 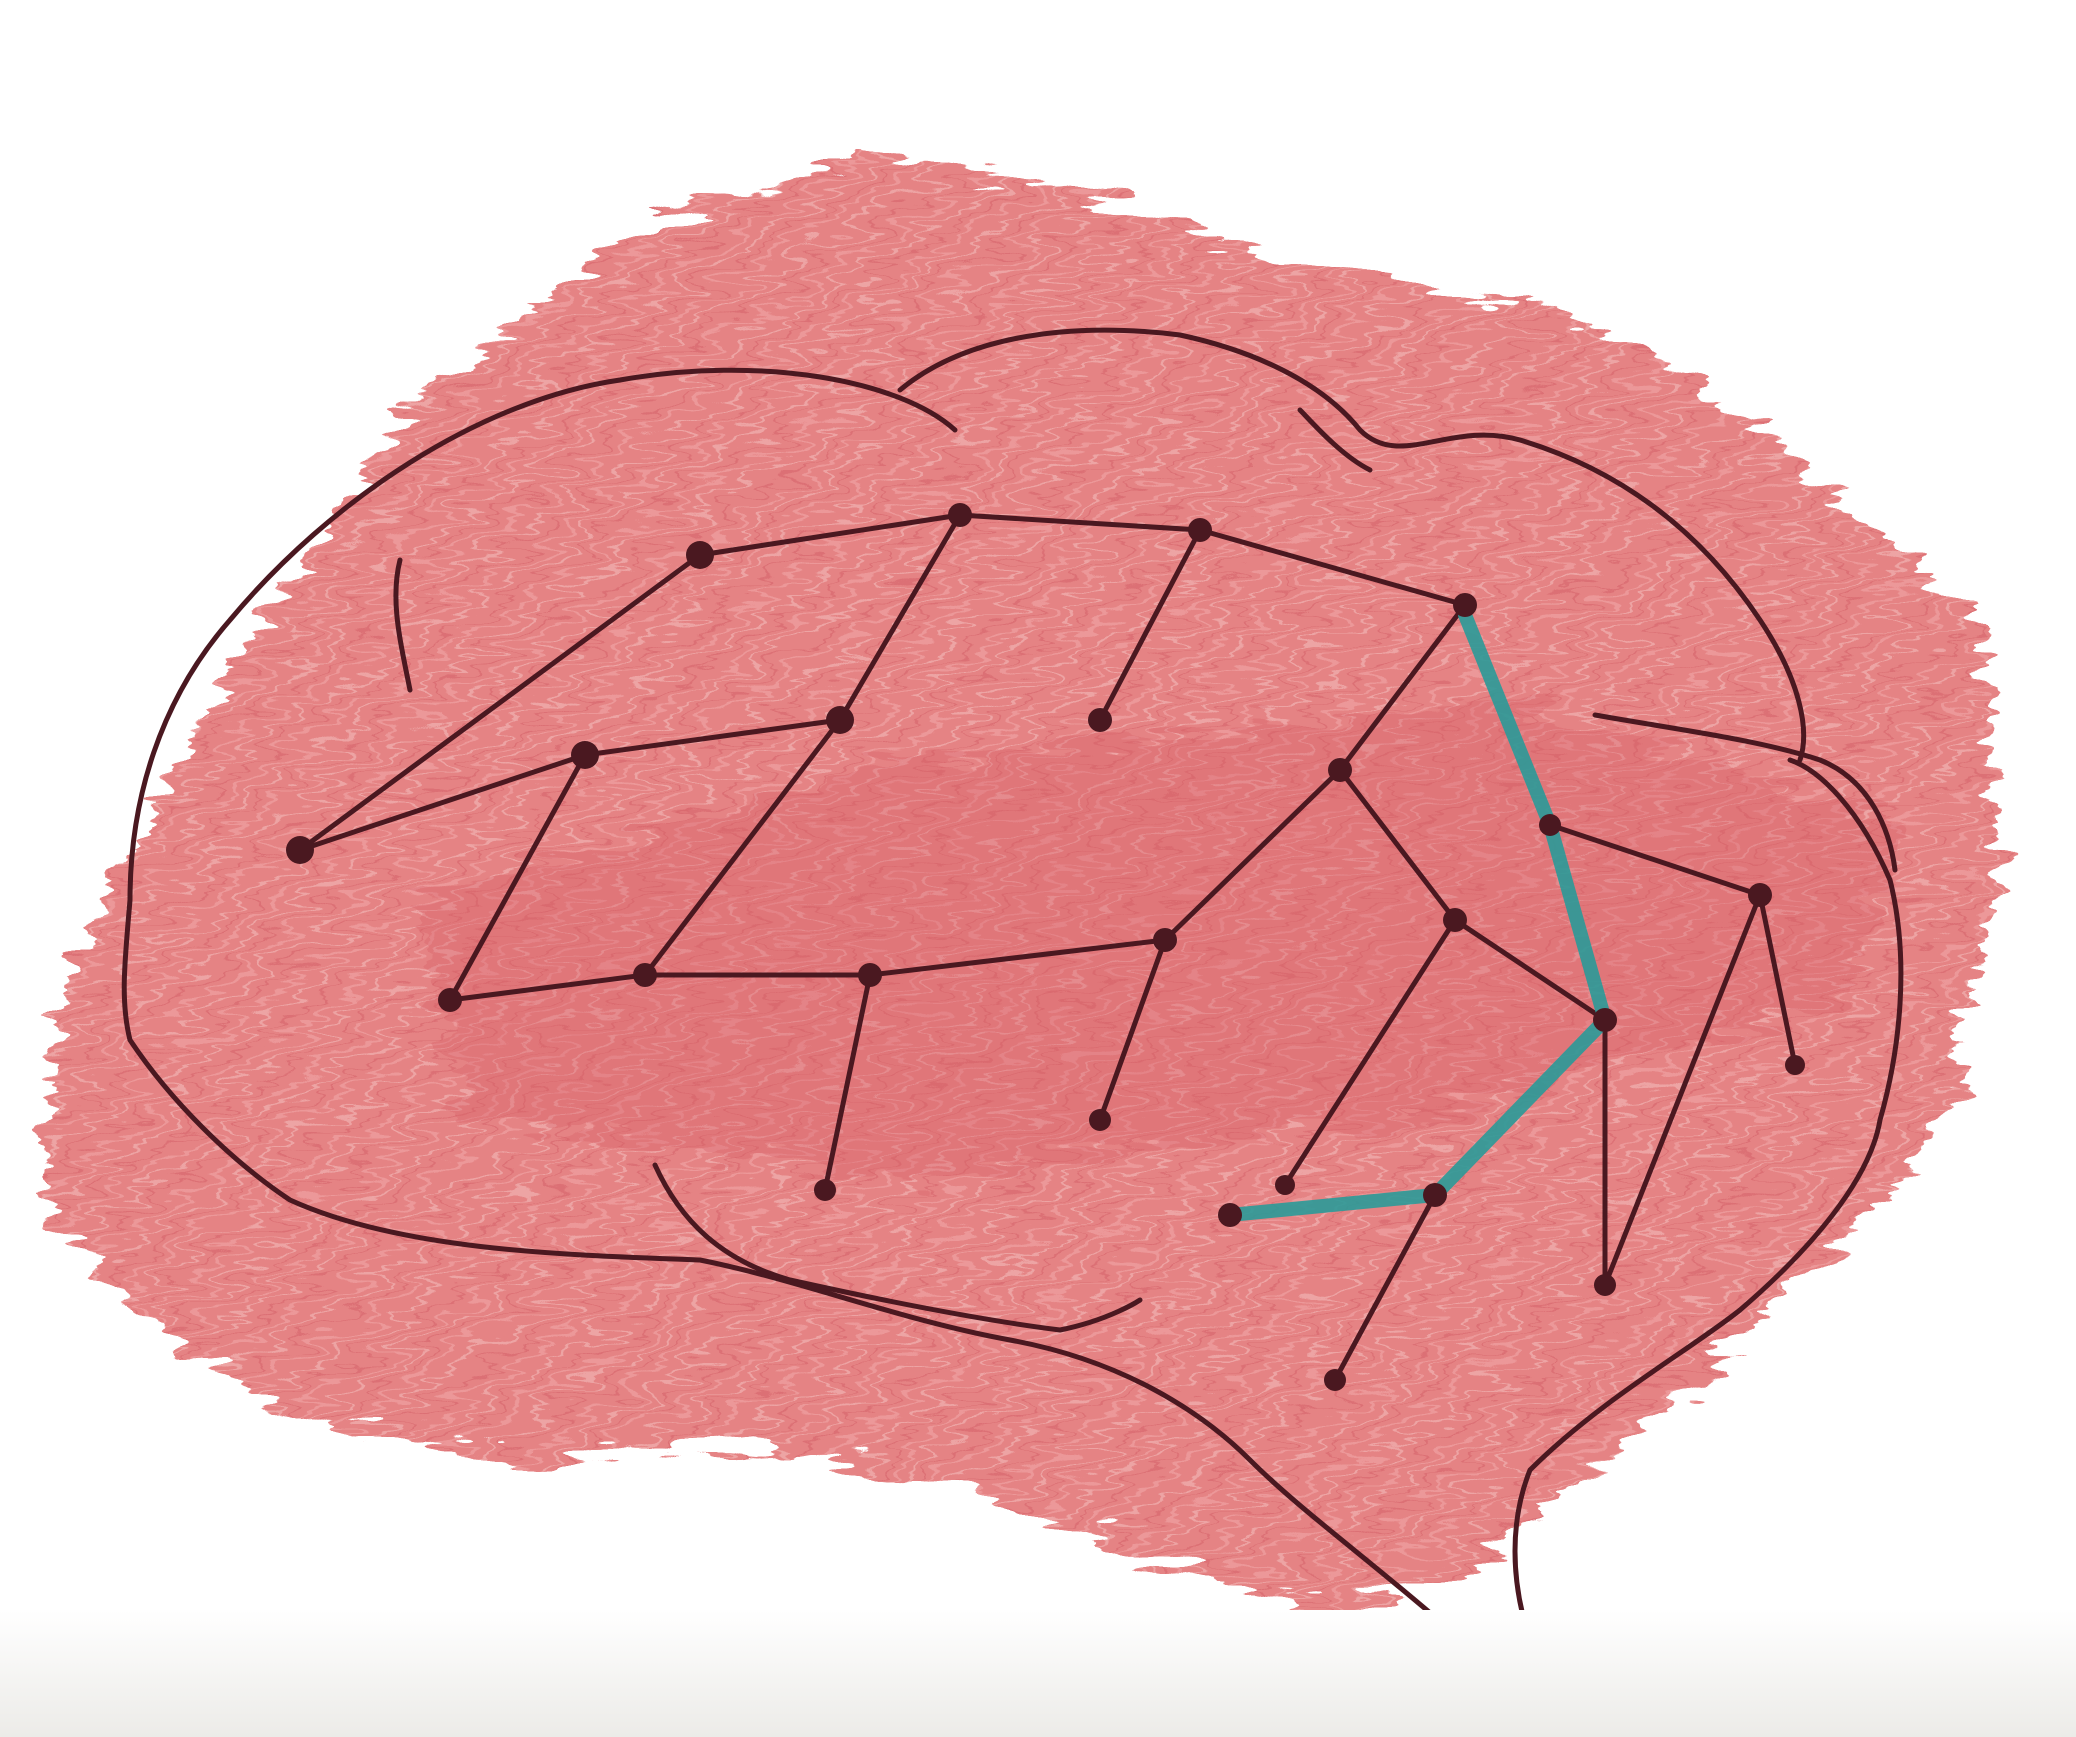 What do you see at coordinates (1745, 792) in the screenshot?
I see `cerebellum-line` at bounding box center [1745, 792].